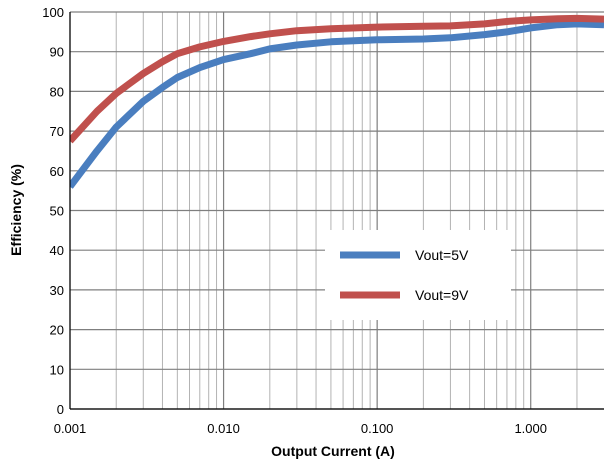 This screenshot has height=467, width=608. I want to click on legend-box, so click(418, 275).